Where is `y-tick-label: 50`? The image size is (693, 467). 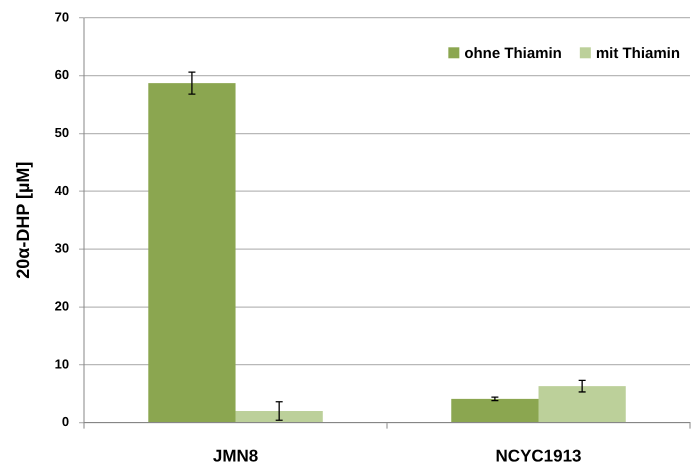
y-tick-label: 50 is located at coordinates (62, 132).